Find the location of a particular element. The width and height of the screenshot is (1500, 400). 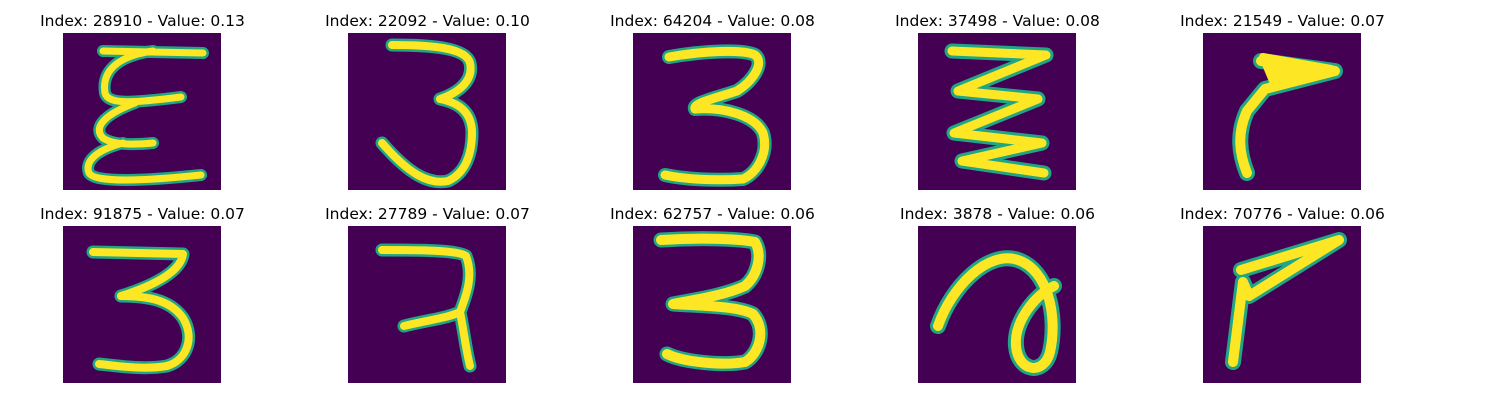

cell-title: Index: 37498 - Value: 0.08 is located at coordinates (997, 21).